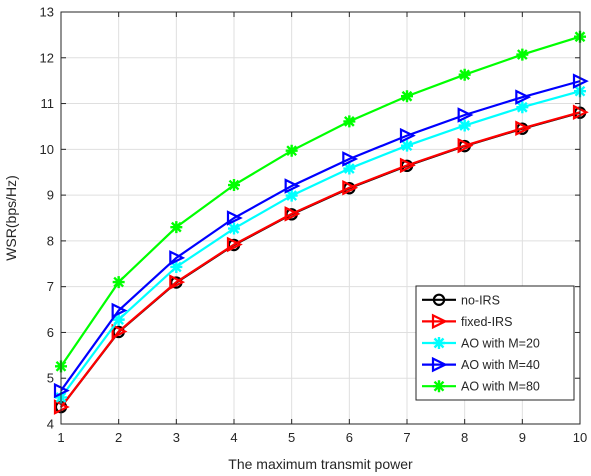  Describe the element at coordinates (48, 103) in the screenshot. I see `y-tick-label: 11` at that location.